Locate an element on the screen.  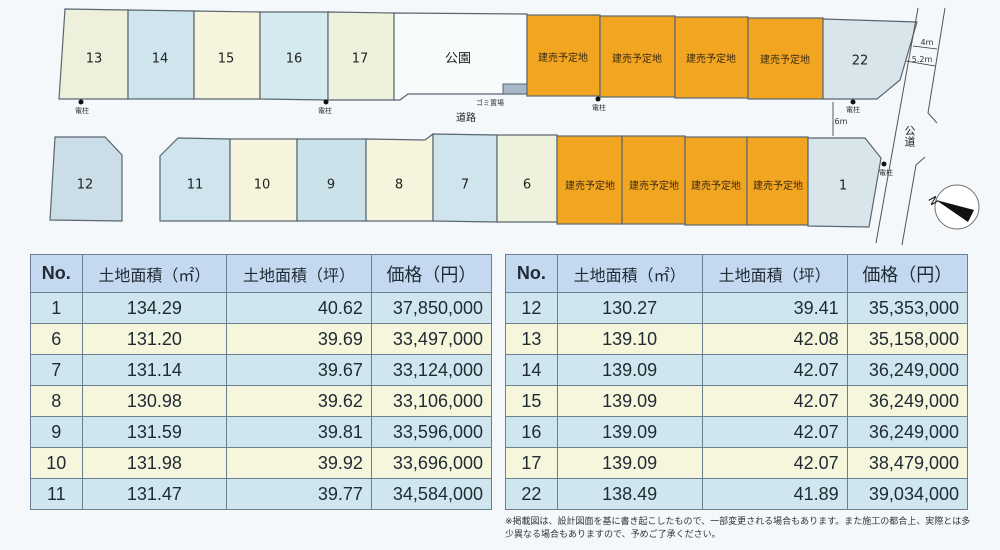
lot-no-cell: 13 is located at coordinates (531, 339).